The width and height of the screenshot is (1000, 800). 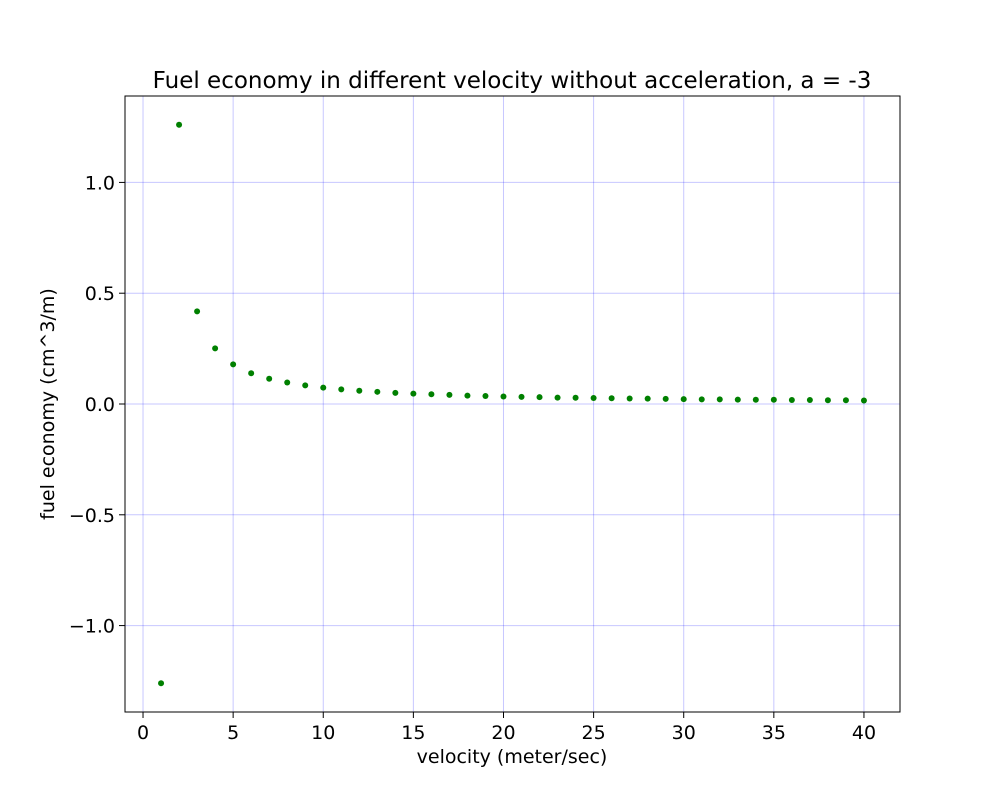 What do you see at coordinates (594, 733) in the screenshot?
I see `x-tick-label: 25` at bounding box center [594, 733].